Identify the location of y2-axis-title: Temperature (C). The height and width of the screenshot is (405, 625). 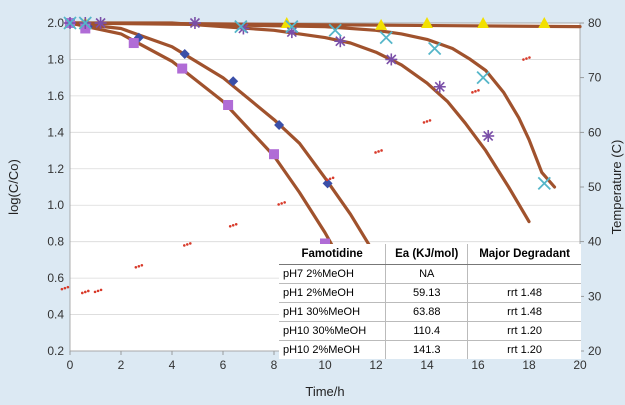
(616, 187).